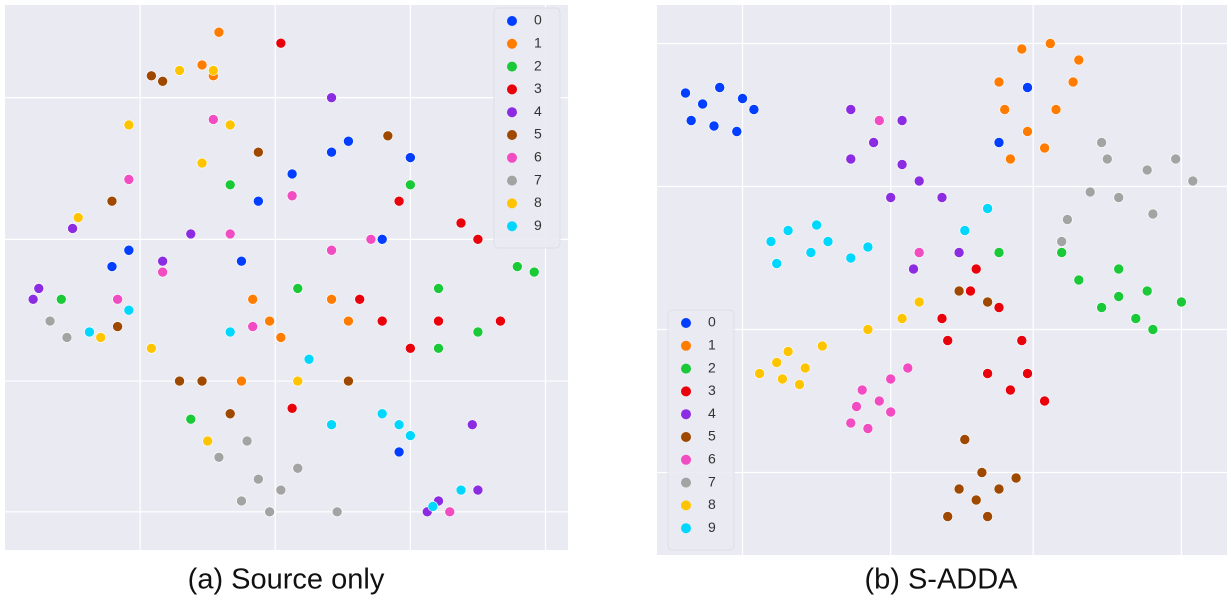 This screenshot has height=607, width=1231. What do you see at coordinates (701, 430) in the screenshot?
I see `legend: 0 1 2 3 4 5 6 7 8 9` at bounding box center [701, 430].